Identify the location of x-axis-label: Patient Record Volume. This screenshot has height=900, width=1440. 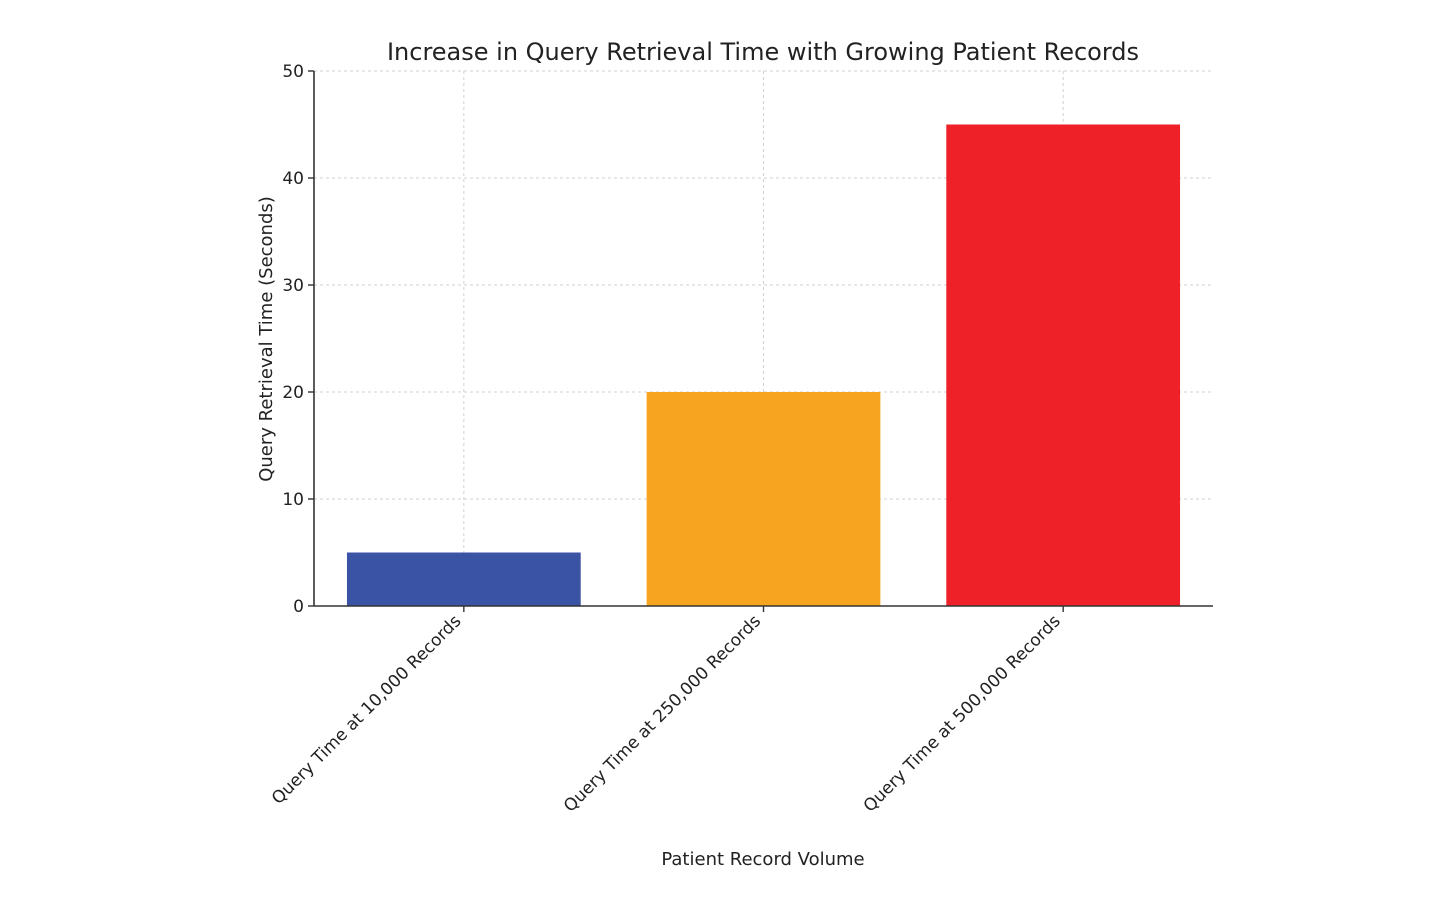
(762, 859).